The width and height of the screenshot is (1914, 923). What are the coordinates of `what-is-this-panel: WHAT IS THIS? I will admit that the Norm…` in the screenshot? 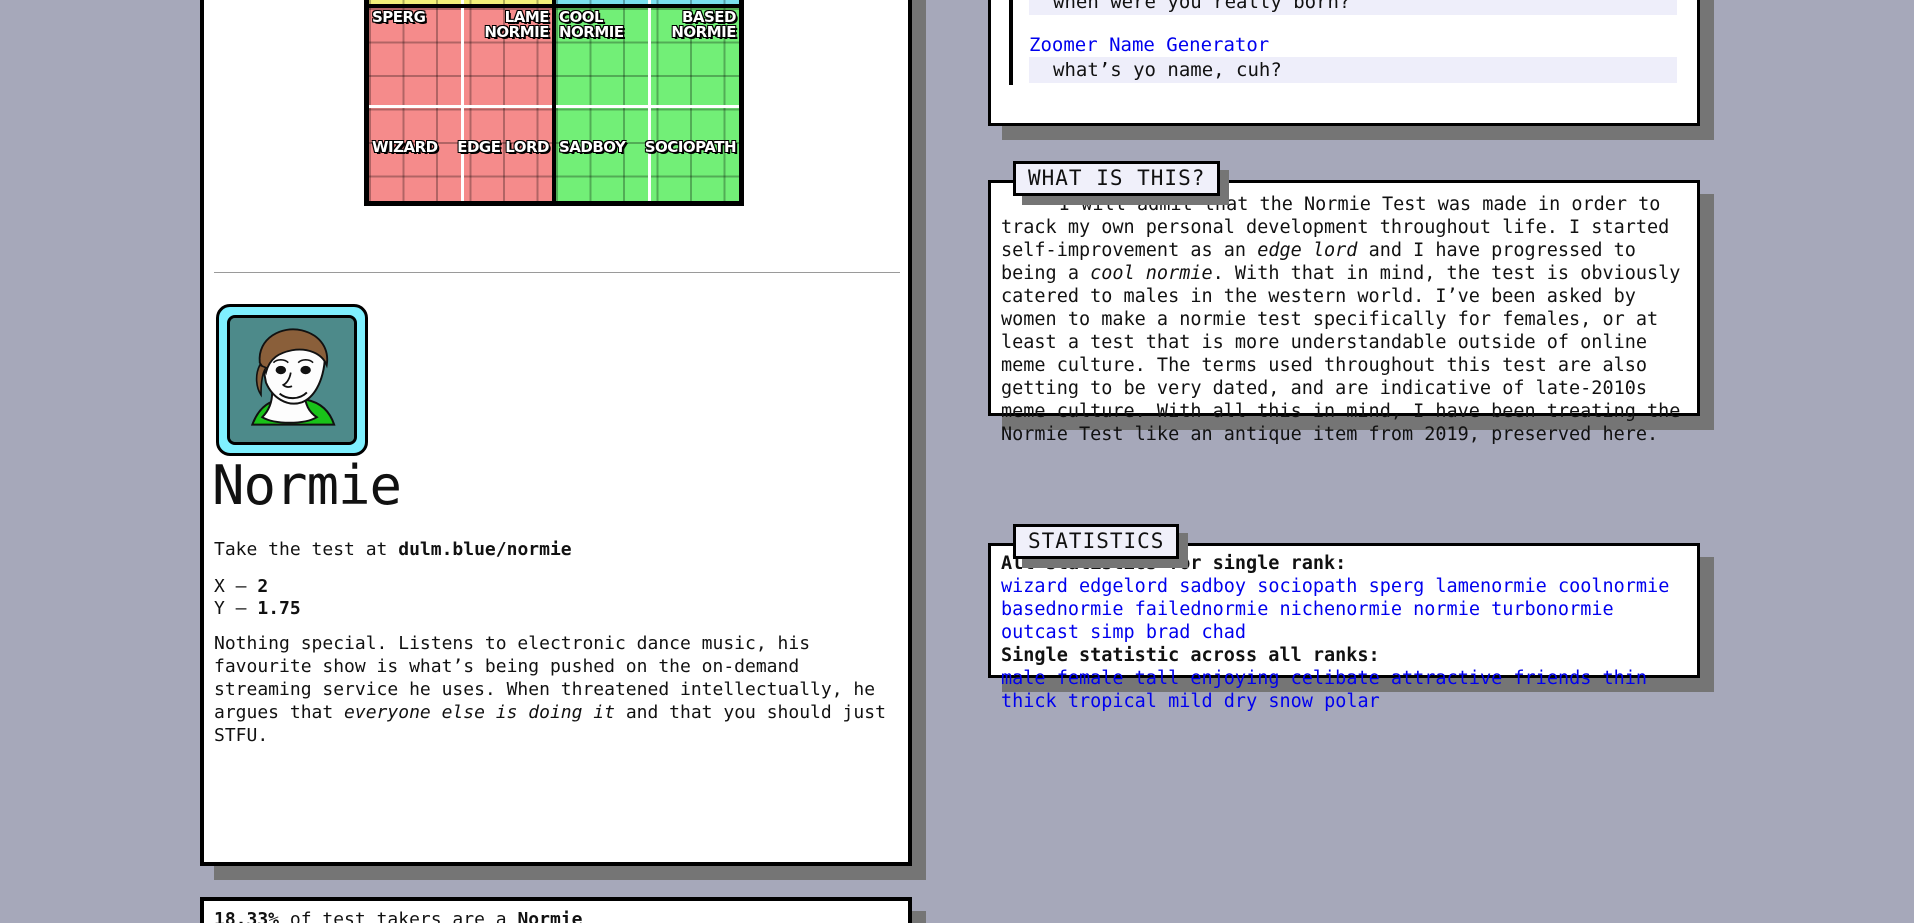 It's located at (1344, 303).